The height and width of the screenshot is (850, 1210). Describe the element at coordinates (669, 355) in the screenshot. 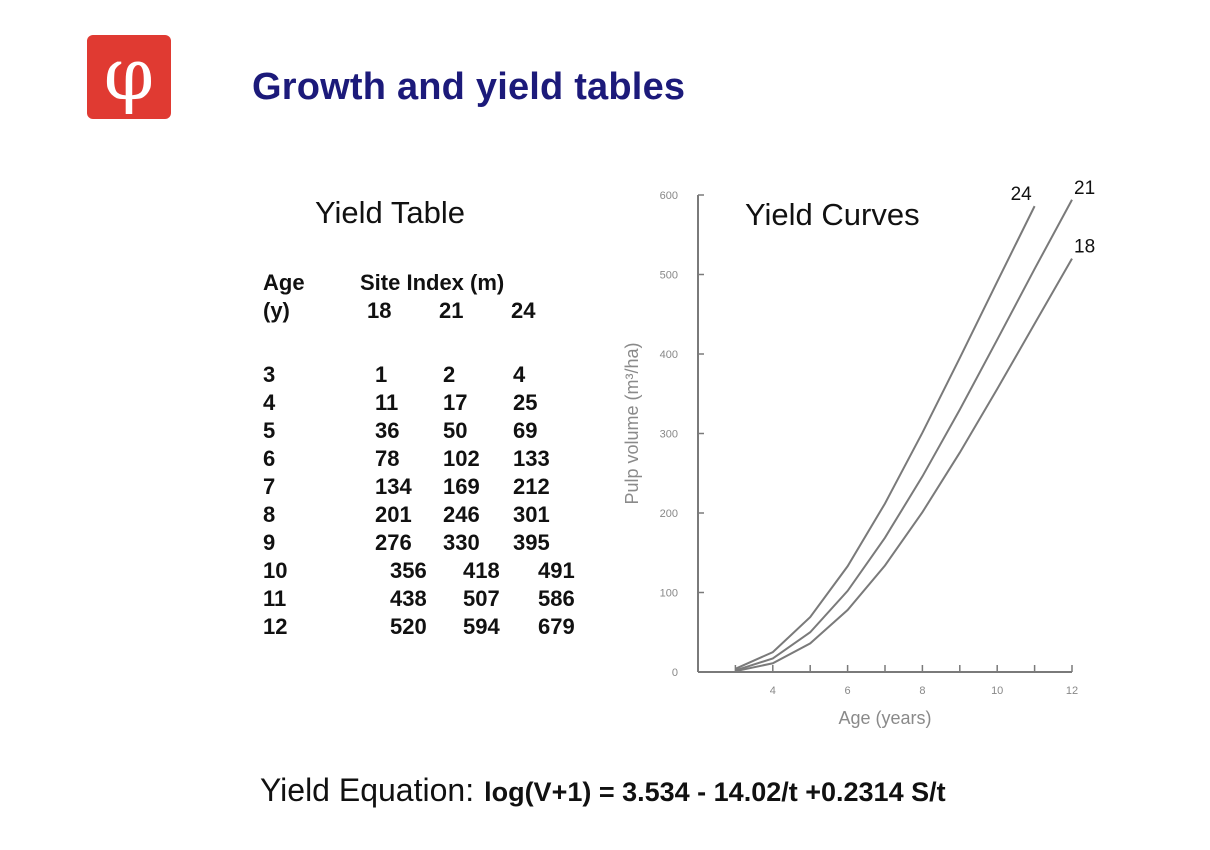

I see `y-tick-label: 400` at that location.